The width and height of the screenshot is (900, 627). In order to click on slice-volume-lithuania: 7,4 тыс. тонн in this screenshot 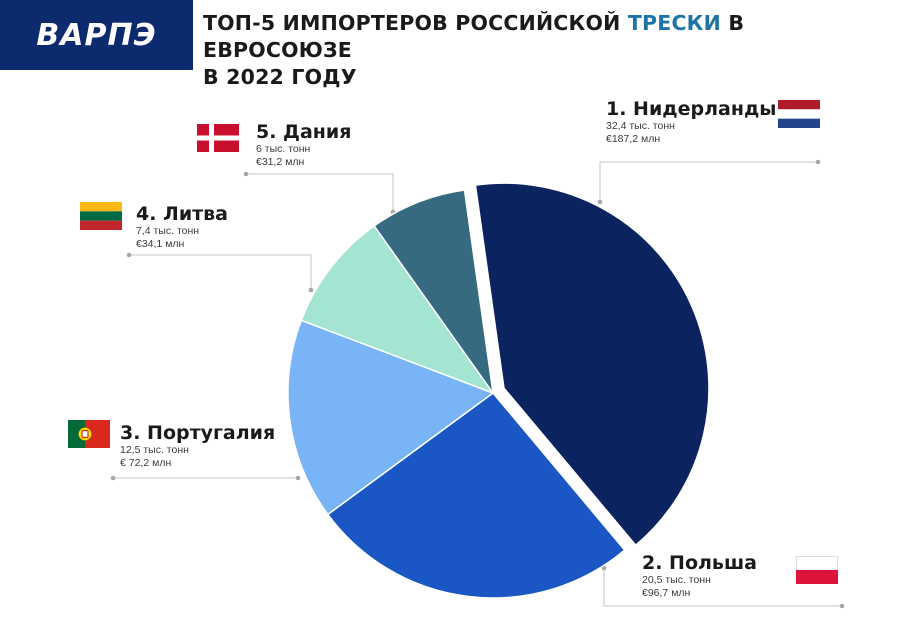, I will do `click(168, 231)`.